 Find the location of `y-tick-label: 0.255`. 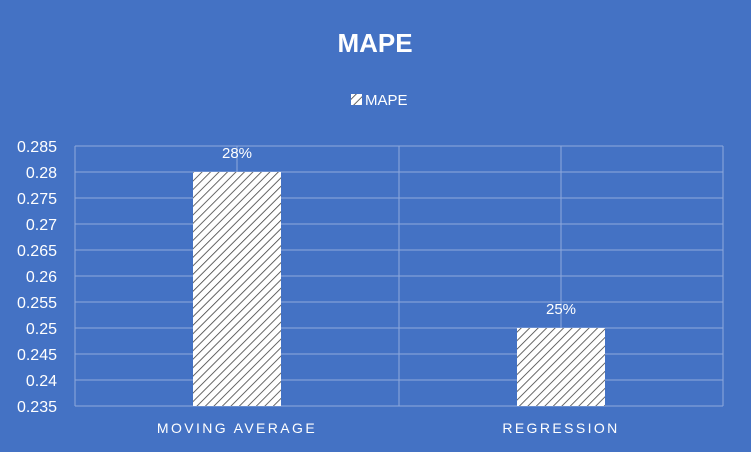

y-tick-label: 0.255 is located at coordinates (37, 303).